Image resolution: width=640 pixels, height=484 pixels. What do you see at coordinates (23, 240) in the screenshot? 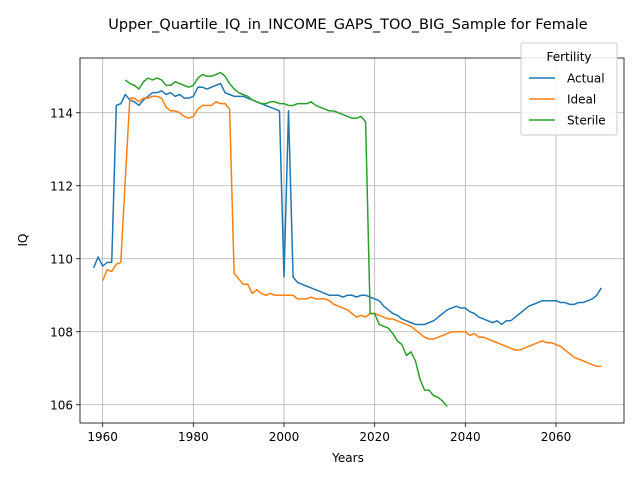
I see `y-axis-label: IQ` at bounding box center [23, 240].